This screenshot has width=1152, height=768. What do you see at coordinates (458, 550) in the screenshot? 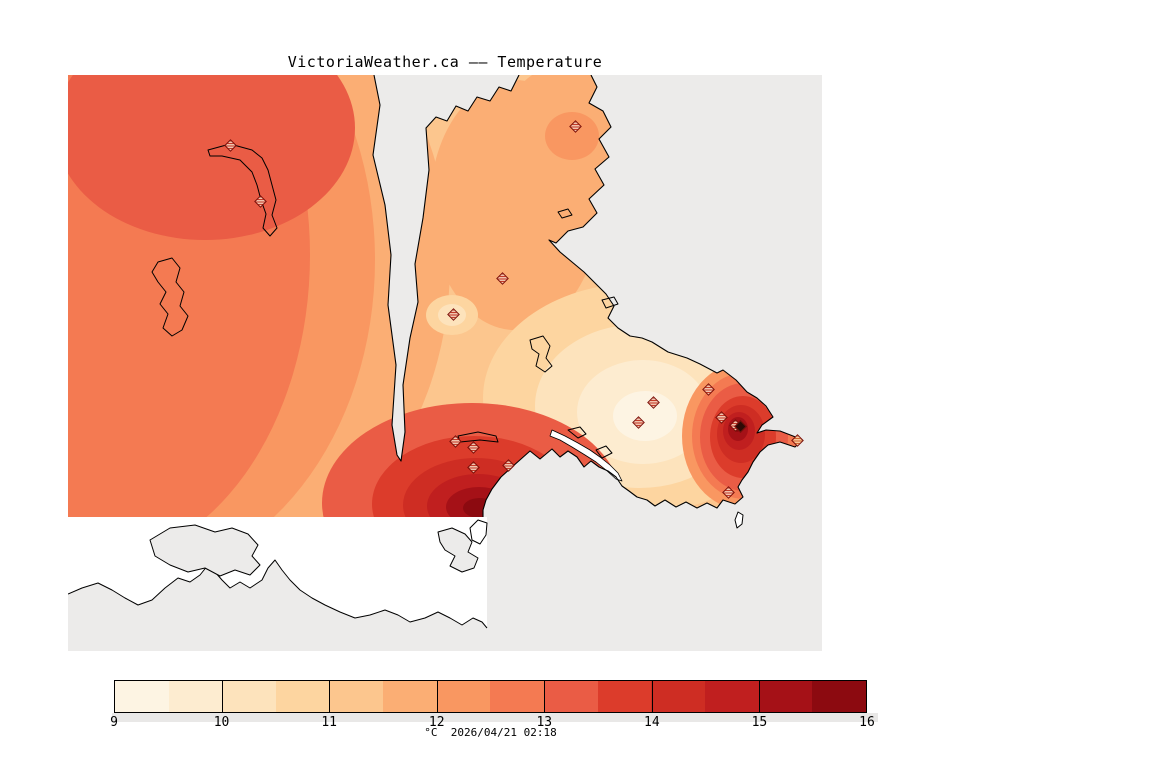
I see `island-south-small` at bounding box center [458, 550].